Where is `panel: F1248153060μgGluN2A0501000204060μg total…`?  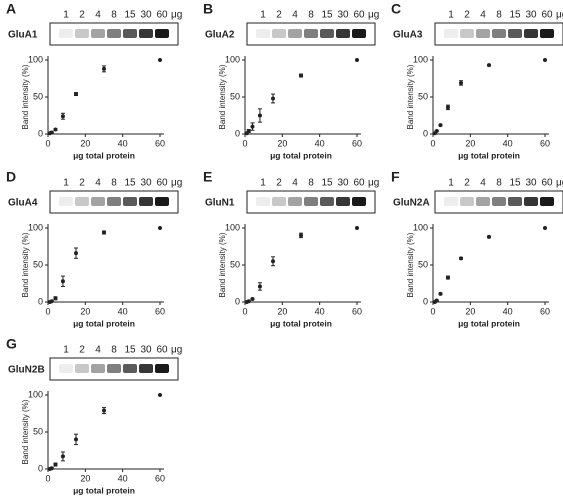 panel: F1248153060μgGluN2A0501000204060μg total… is located at coordinates (477, 248).